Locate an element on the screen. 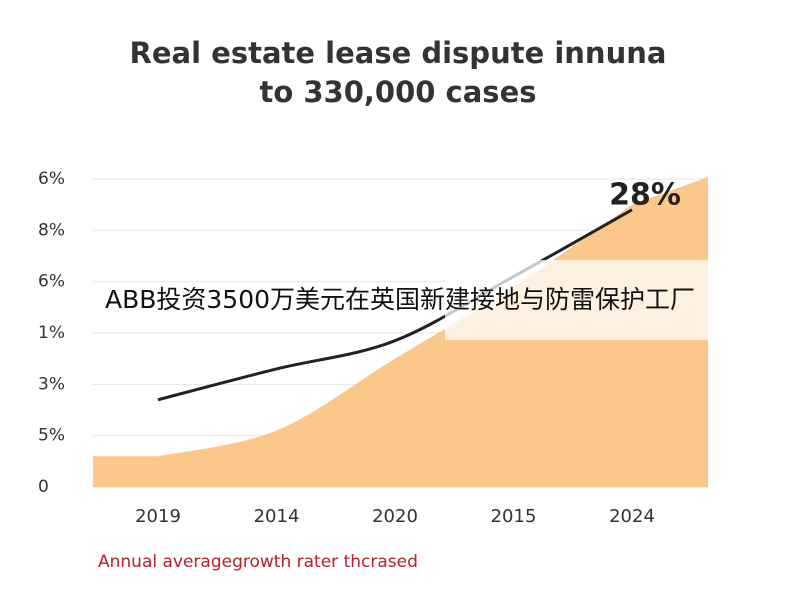 Image resolution: width=800 pixels, height=600 pixels. footnote: Annual averagegrowth rater thcrased is located at coordinates (258, 562).